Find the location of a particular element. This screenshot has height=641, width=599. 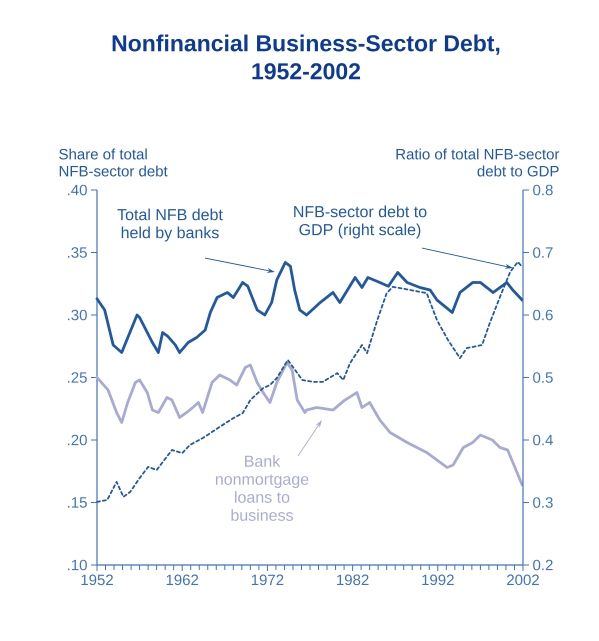

y2-tick-label: 0.4 is located at coordinates (543, 440).